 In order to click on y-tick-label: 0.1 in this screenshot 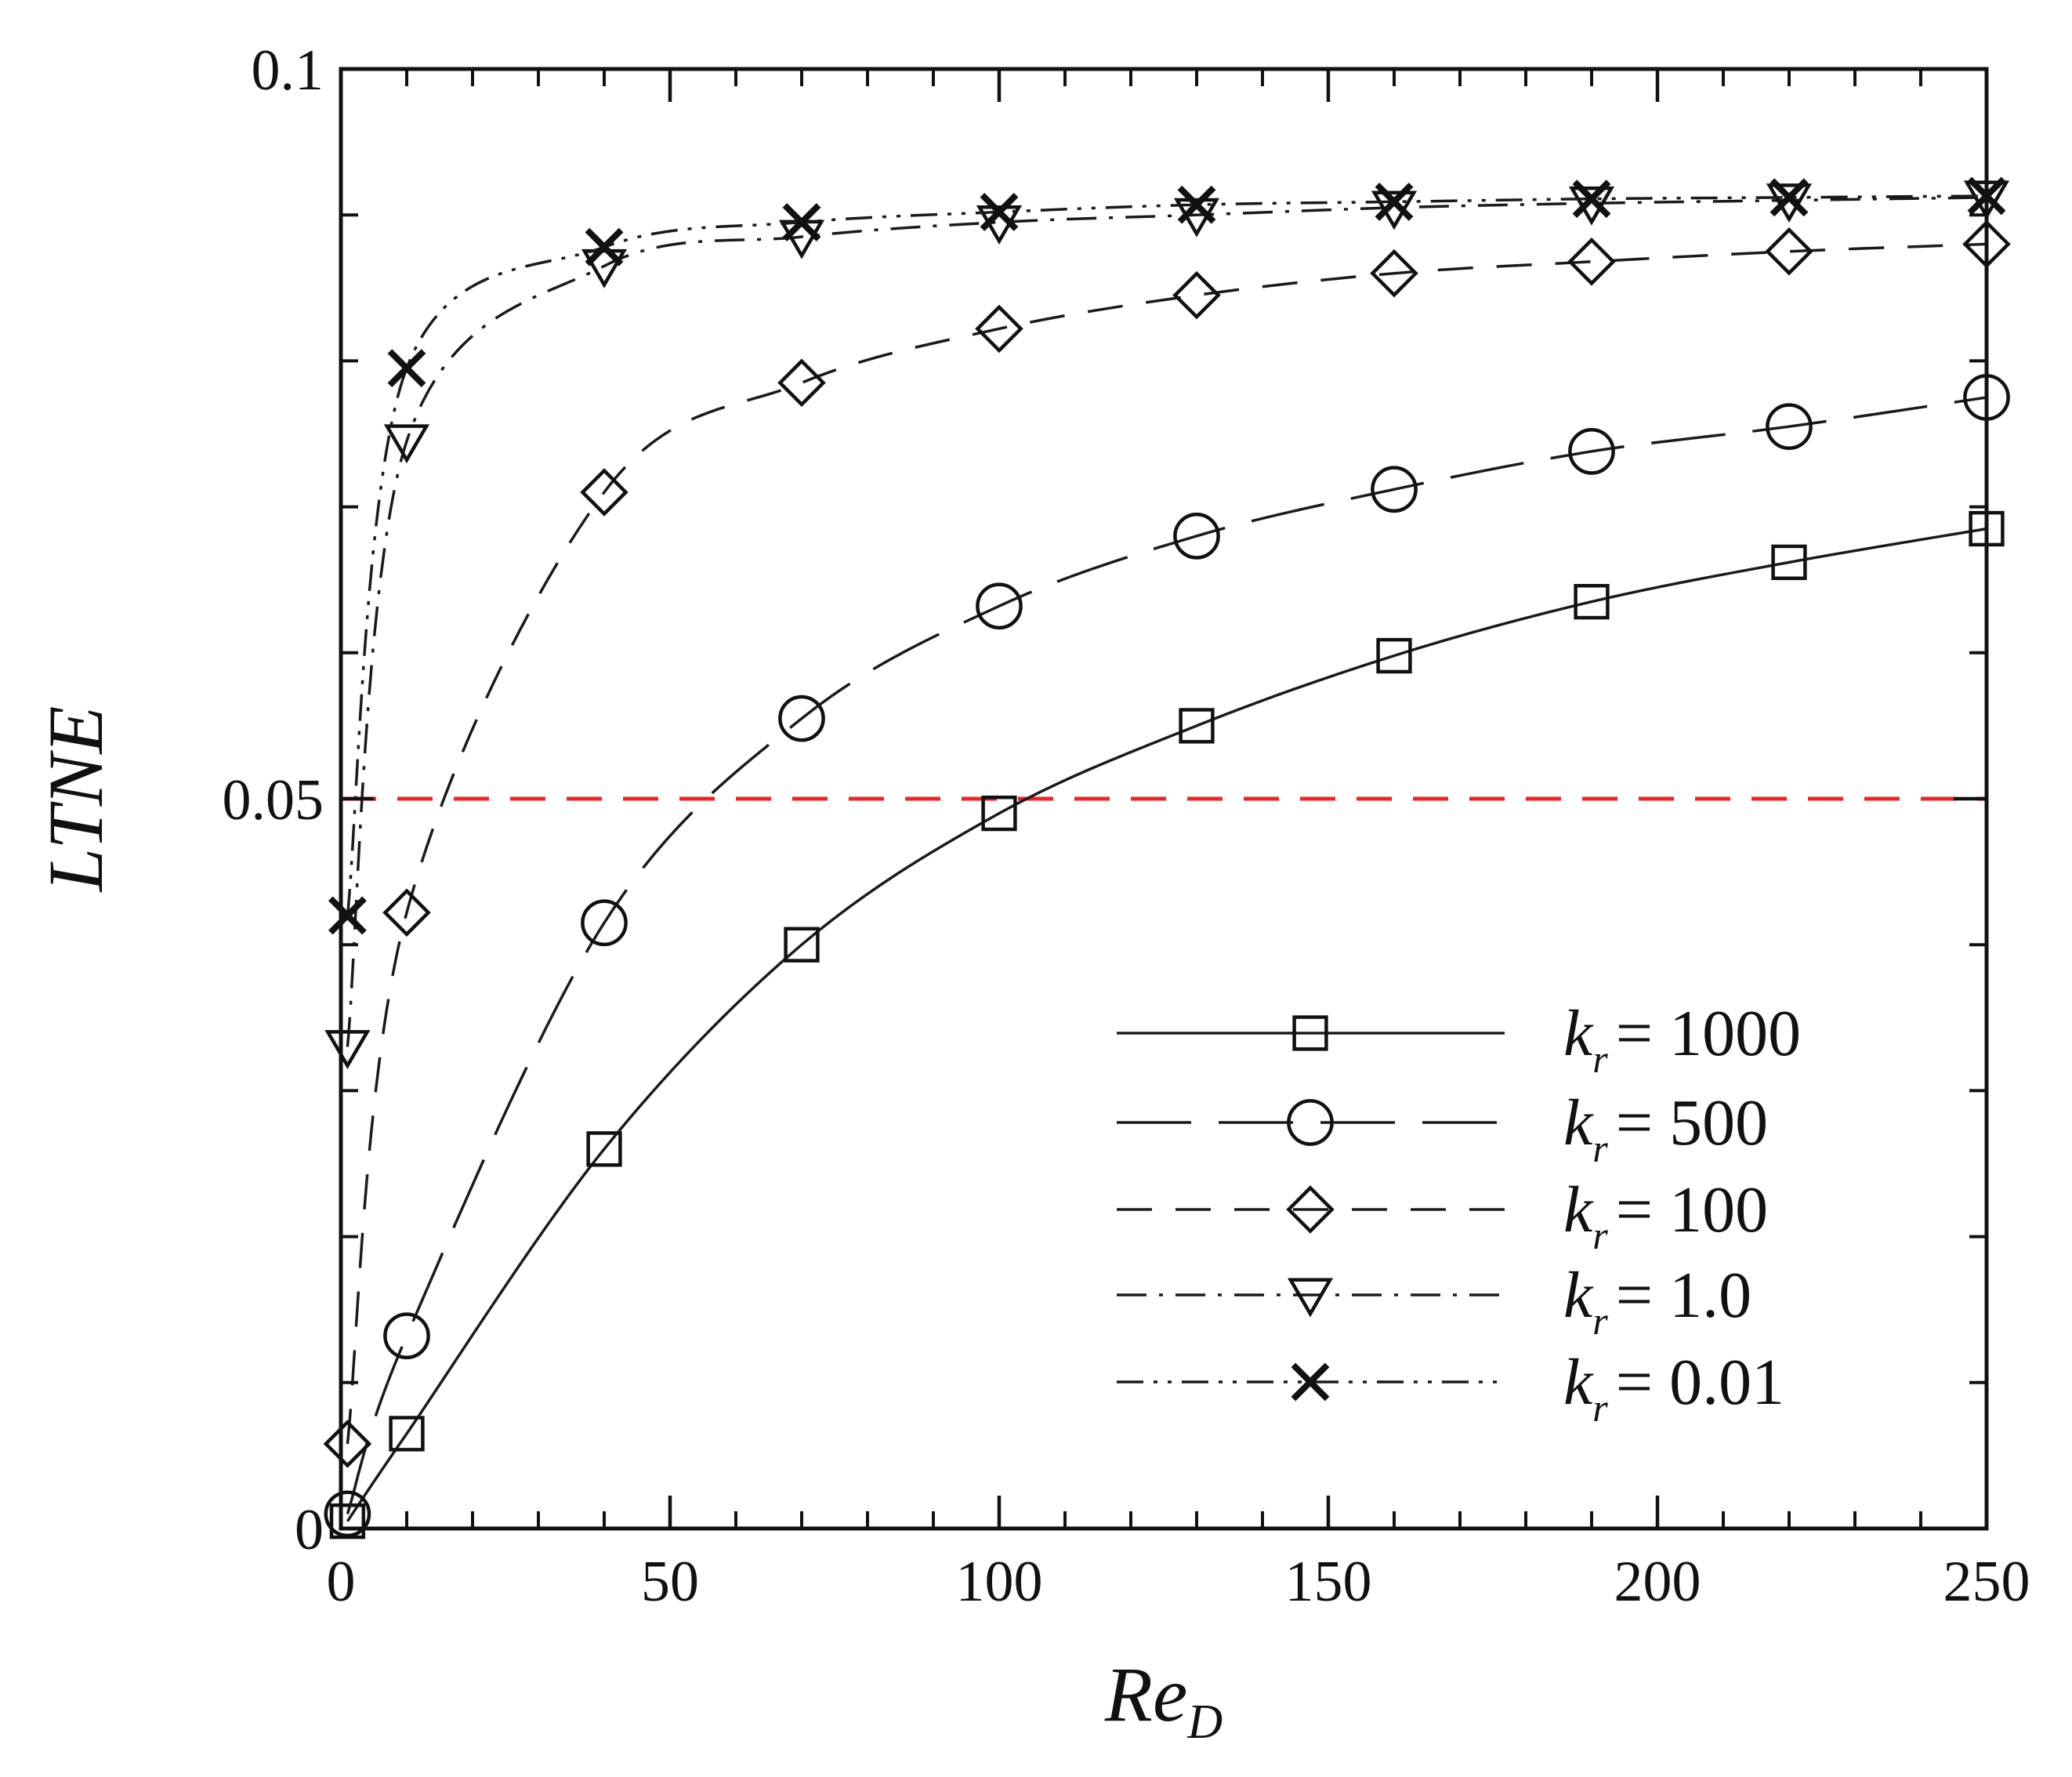, I will do `click(288, 70)`.